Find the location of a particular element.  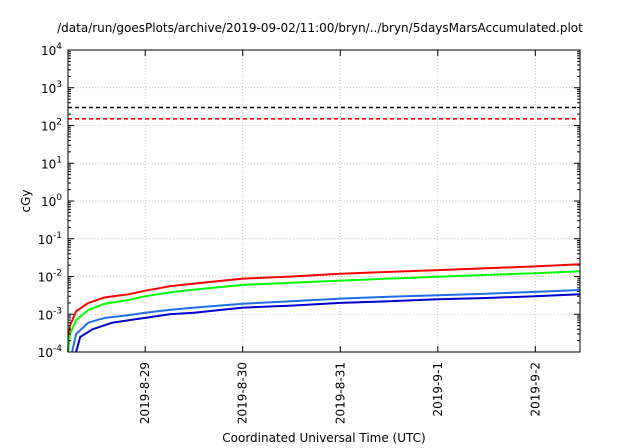

y-tick-label: 10⁻¹ is located at coordinates (50, 239).